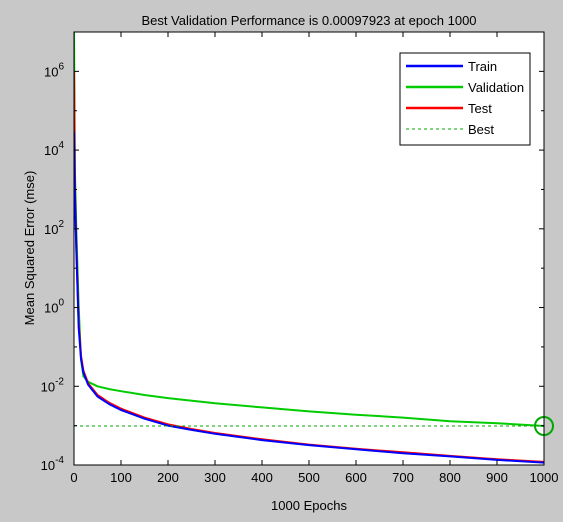 The width and height of the screenshot is (563, 522). I want to click on x-tick-label: 300, so click(215, 477).